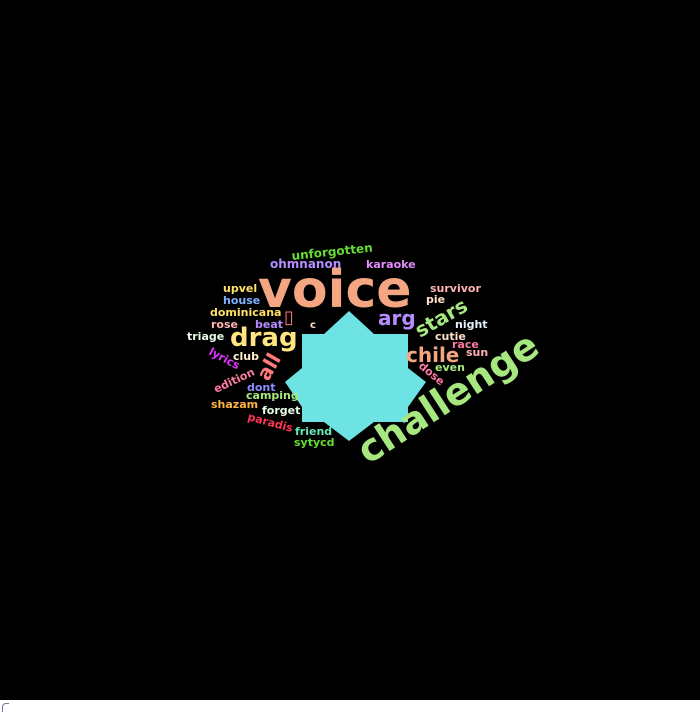 The image size is (700, 713). What do you see at coordinates (397, 318) in the screenshot?
I see `word-arg: arg` at bounding box center [397, 318].